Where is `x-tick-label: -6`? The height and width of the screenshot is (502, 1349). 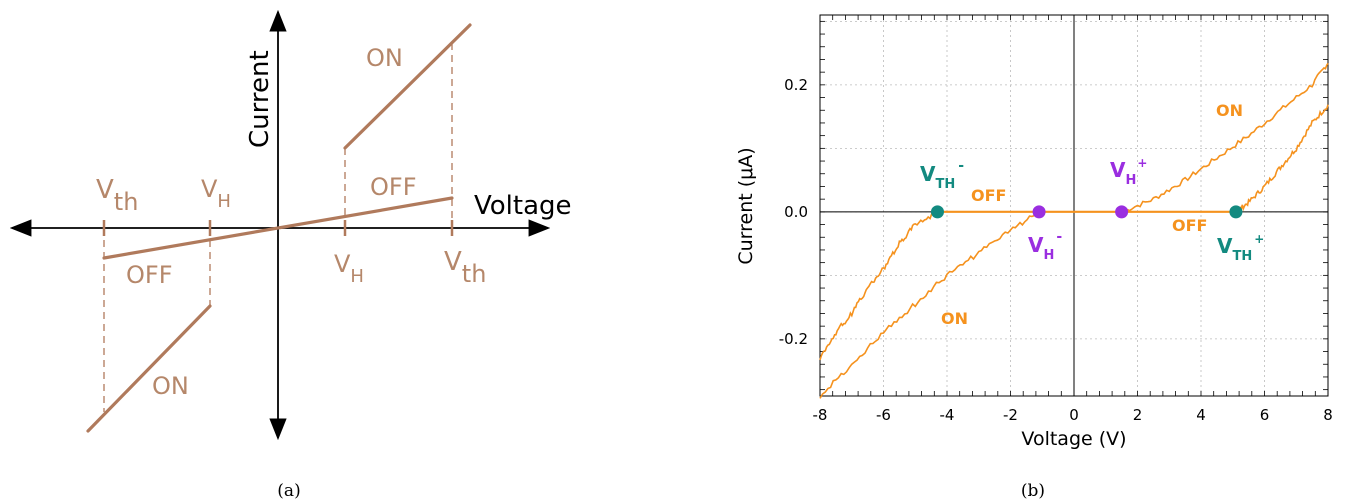 x-tick-label: -6 is located at coordinates (883, 415).